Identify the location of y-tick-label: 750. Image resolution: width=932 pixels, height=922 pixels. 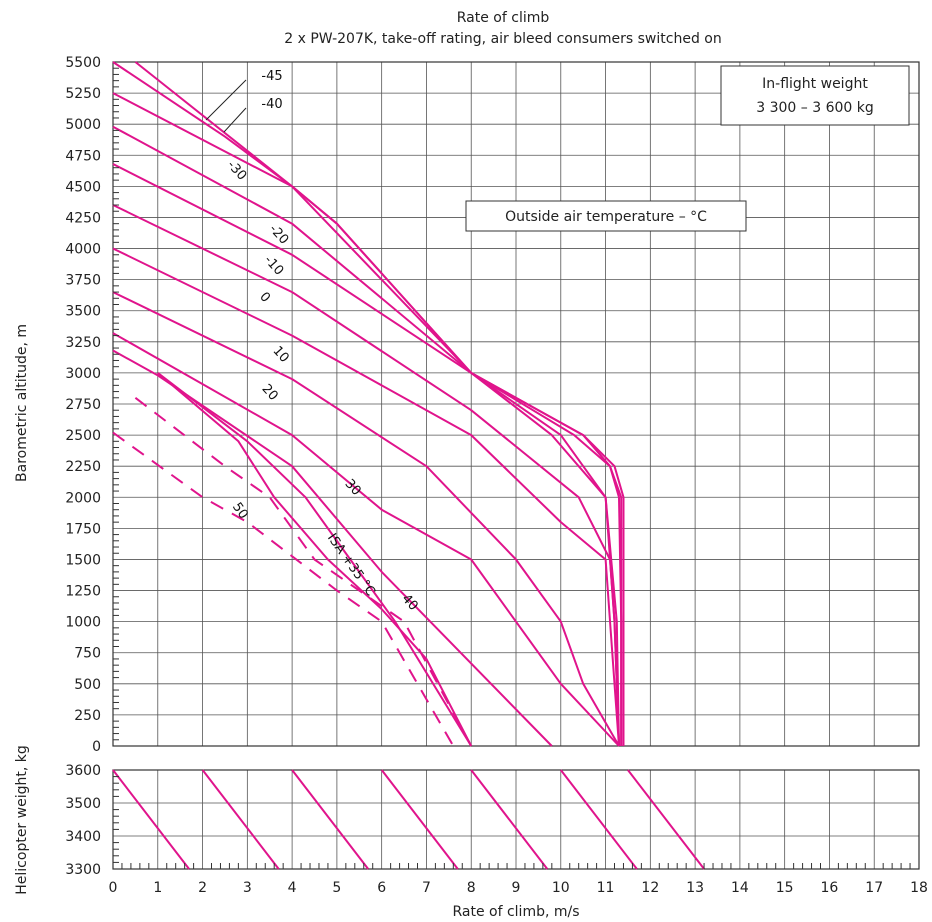
(87, 654).